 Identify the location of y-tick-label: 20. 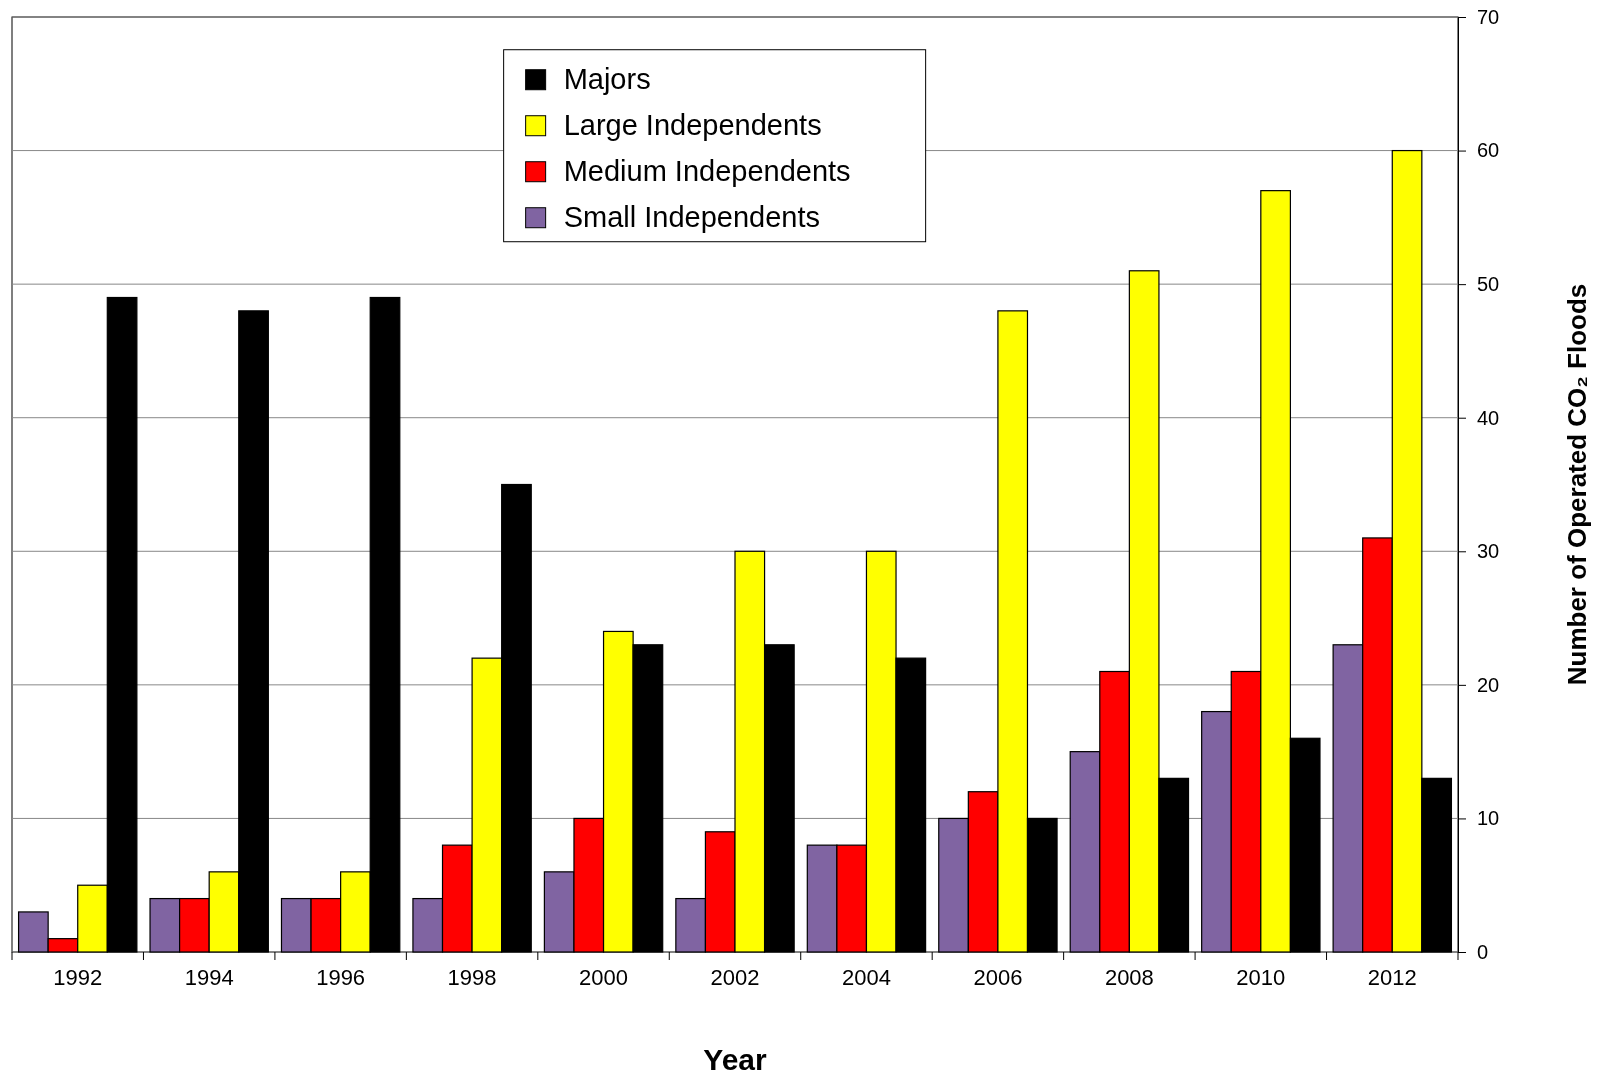
(1488, 684).